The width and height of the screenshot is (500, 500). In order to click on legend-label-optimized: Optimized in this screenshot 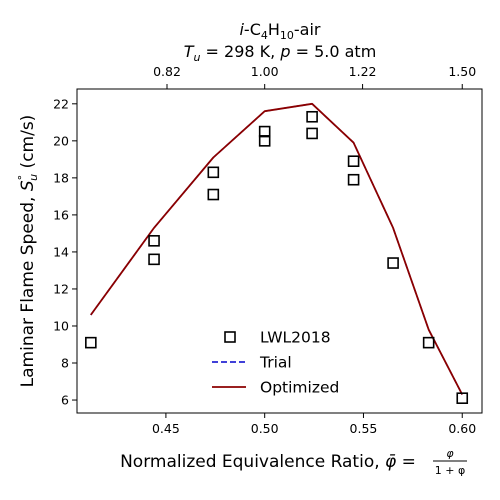, I will do `click(299, 388)`.